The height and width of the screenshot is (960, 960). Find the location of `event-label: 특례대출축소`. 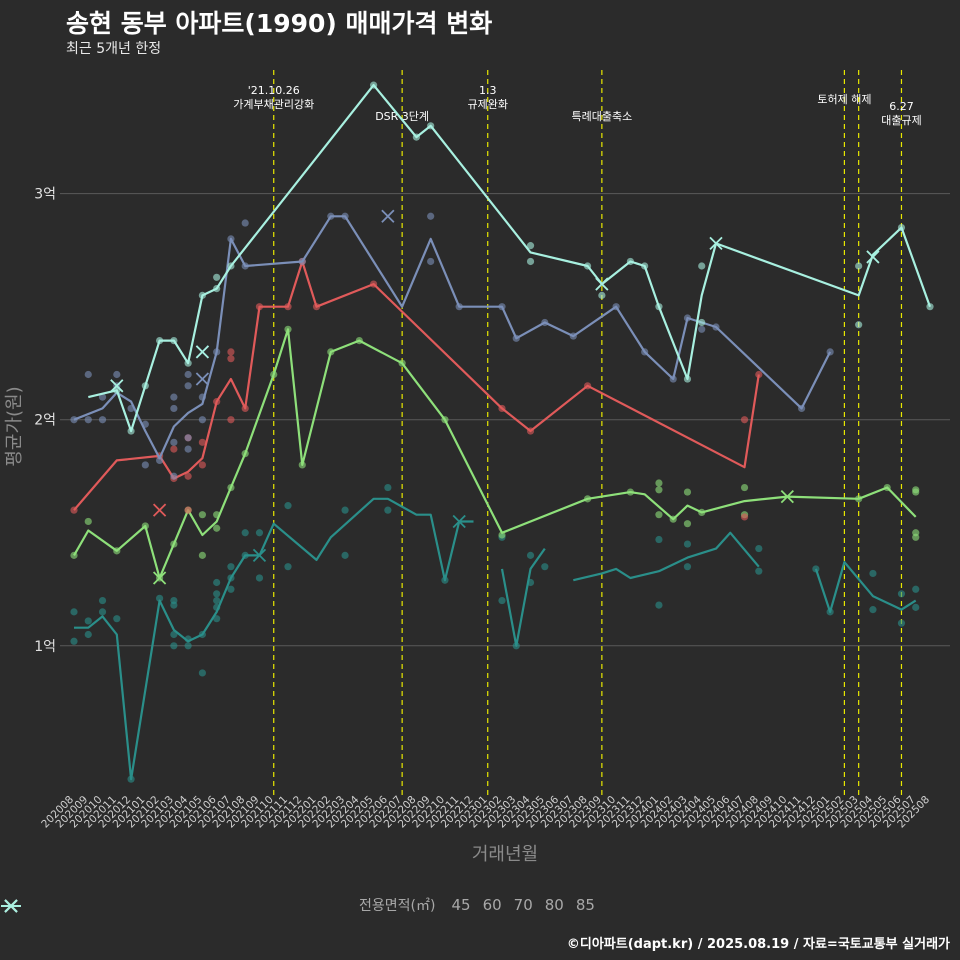

event-label: 특례대출축소 is located at coordinates (601, 116).